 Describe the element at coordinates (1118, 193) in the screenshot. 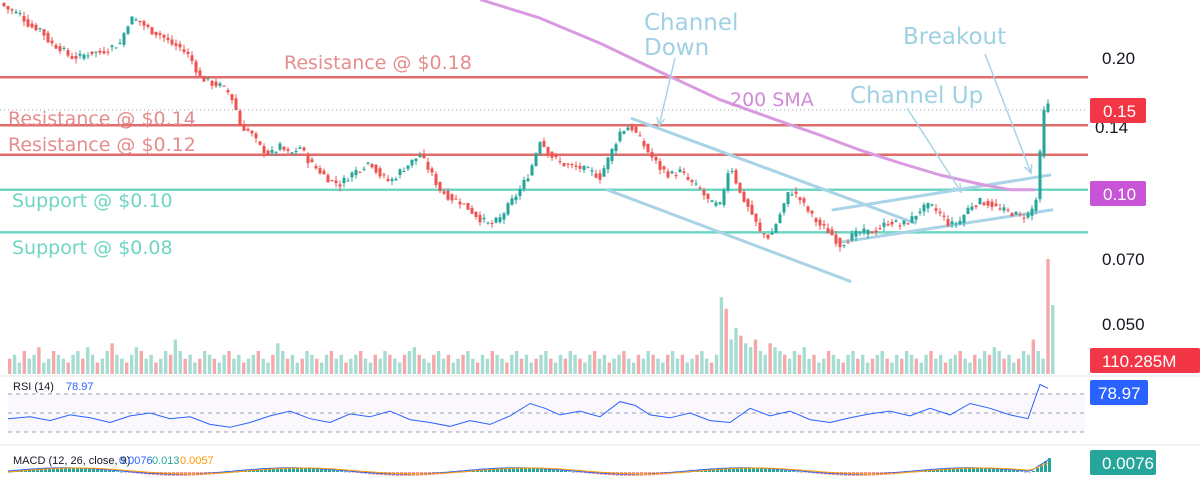

I see `sma-price-badge` at that location.